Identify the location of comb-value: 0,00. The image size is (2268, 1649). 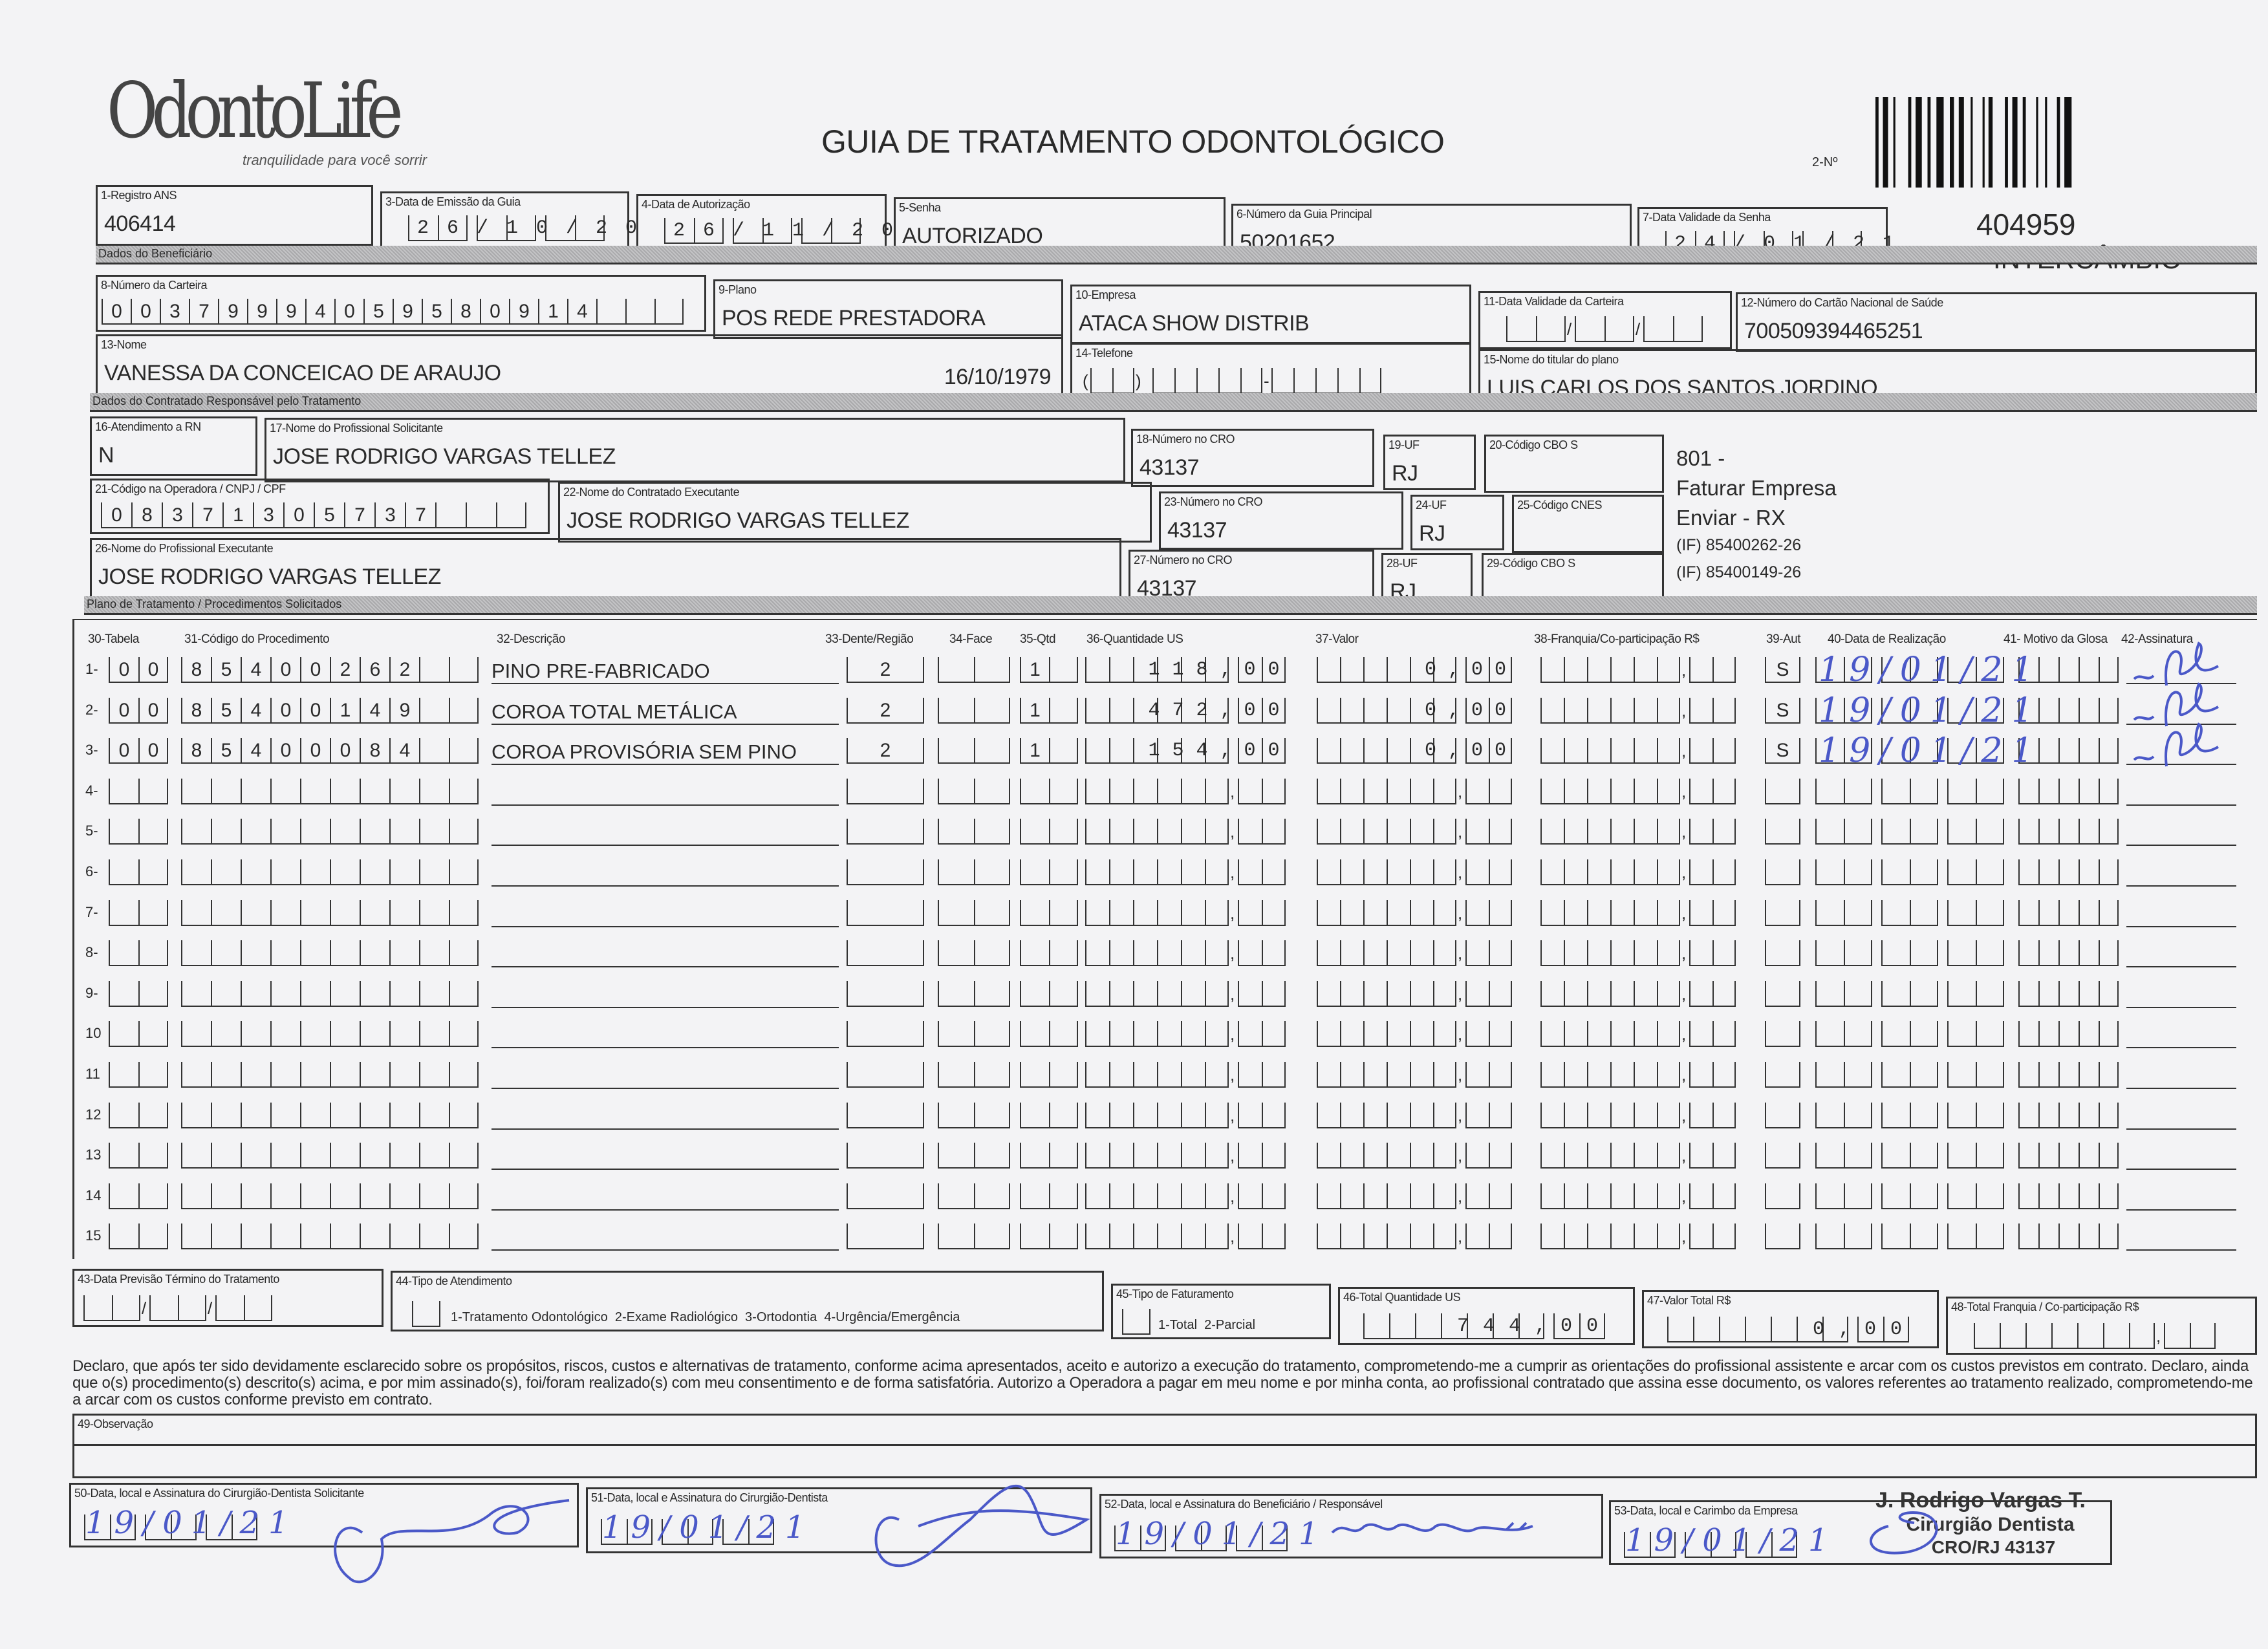
(1471, 751).